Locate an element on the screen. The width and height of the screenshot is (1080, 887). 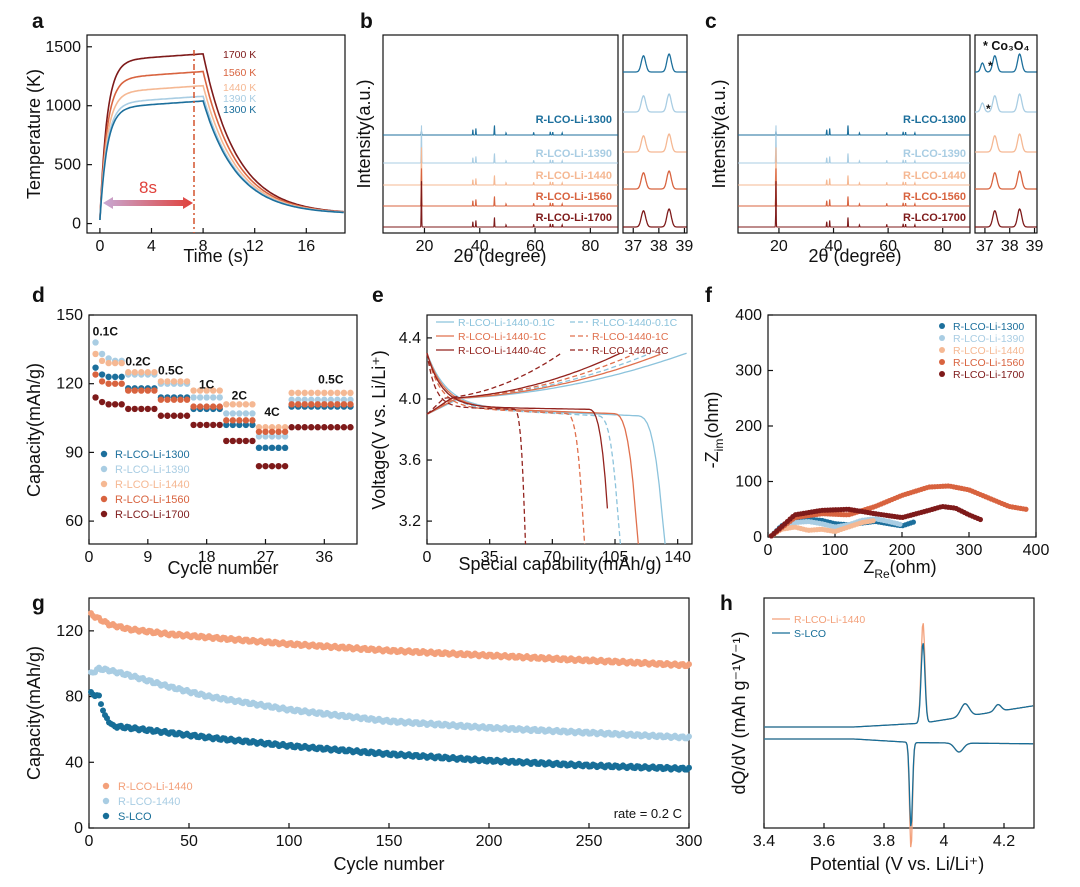
panel-g-x-ticklabel: 100 is located at coordinates (289, 841).